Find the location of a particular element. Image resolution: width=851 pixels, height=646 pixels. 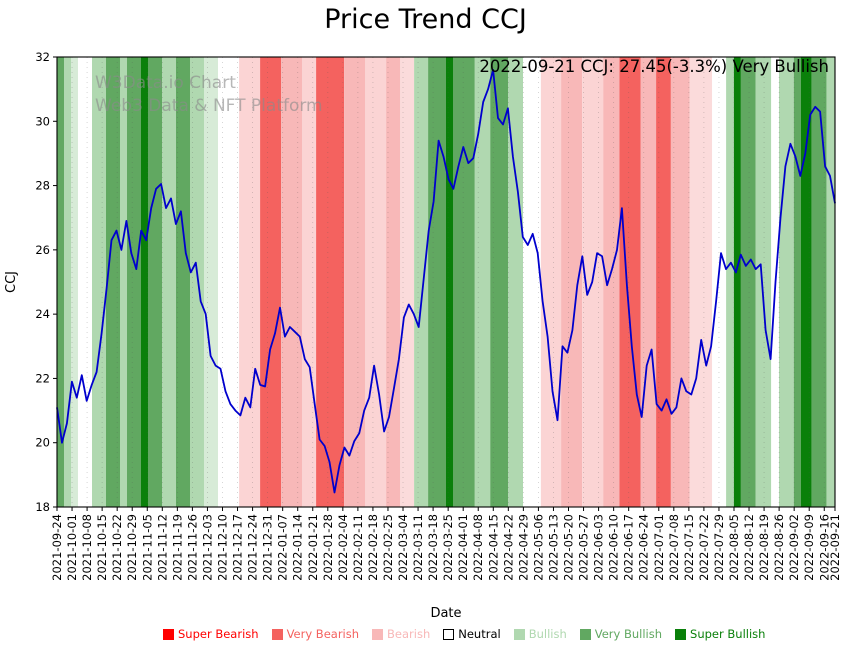

y-tick-label: 28 is located at coordinates (42, 186).